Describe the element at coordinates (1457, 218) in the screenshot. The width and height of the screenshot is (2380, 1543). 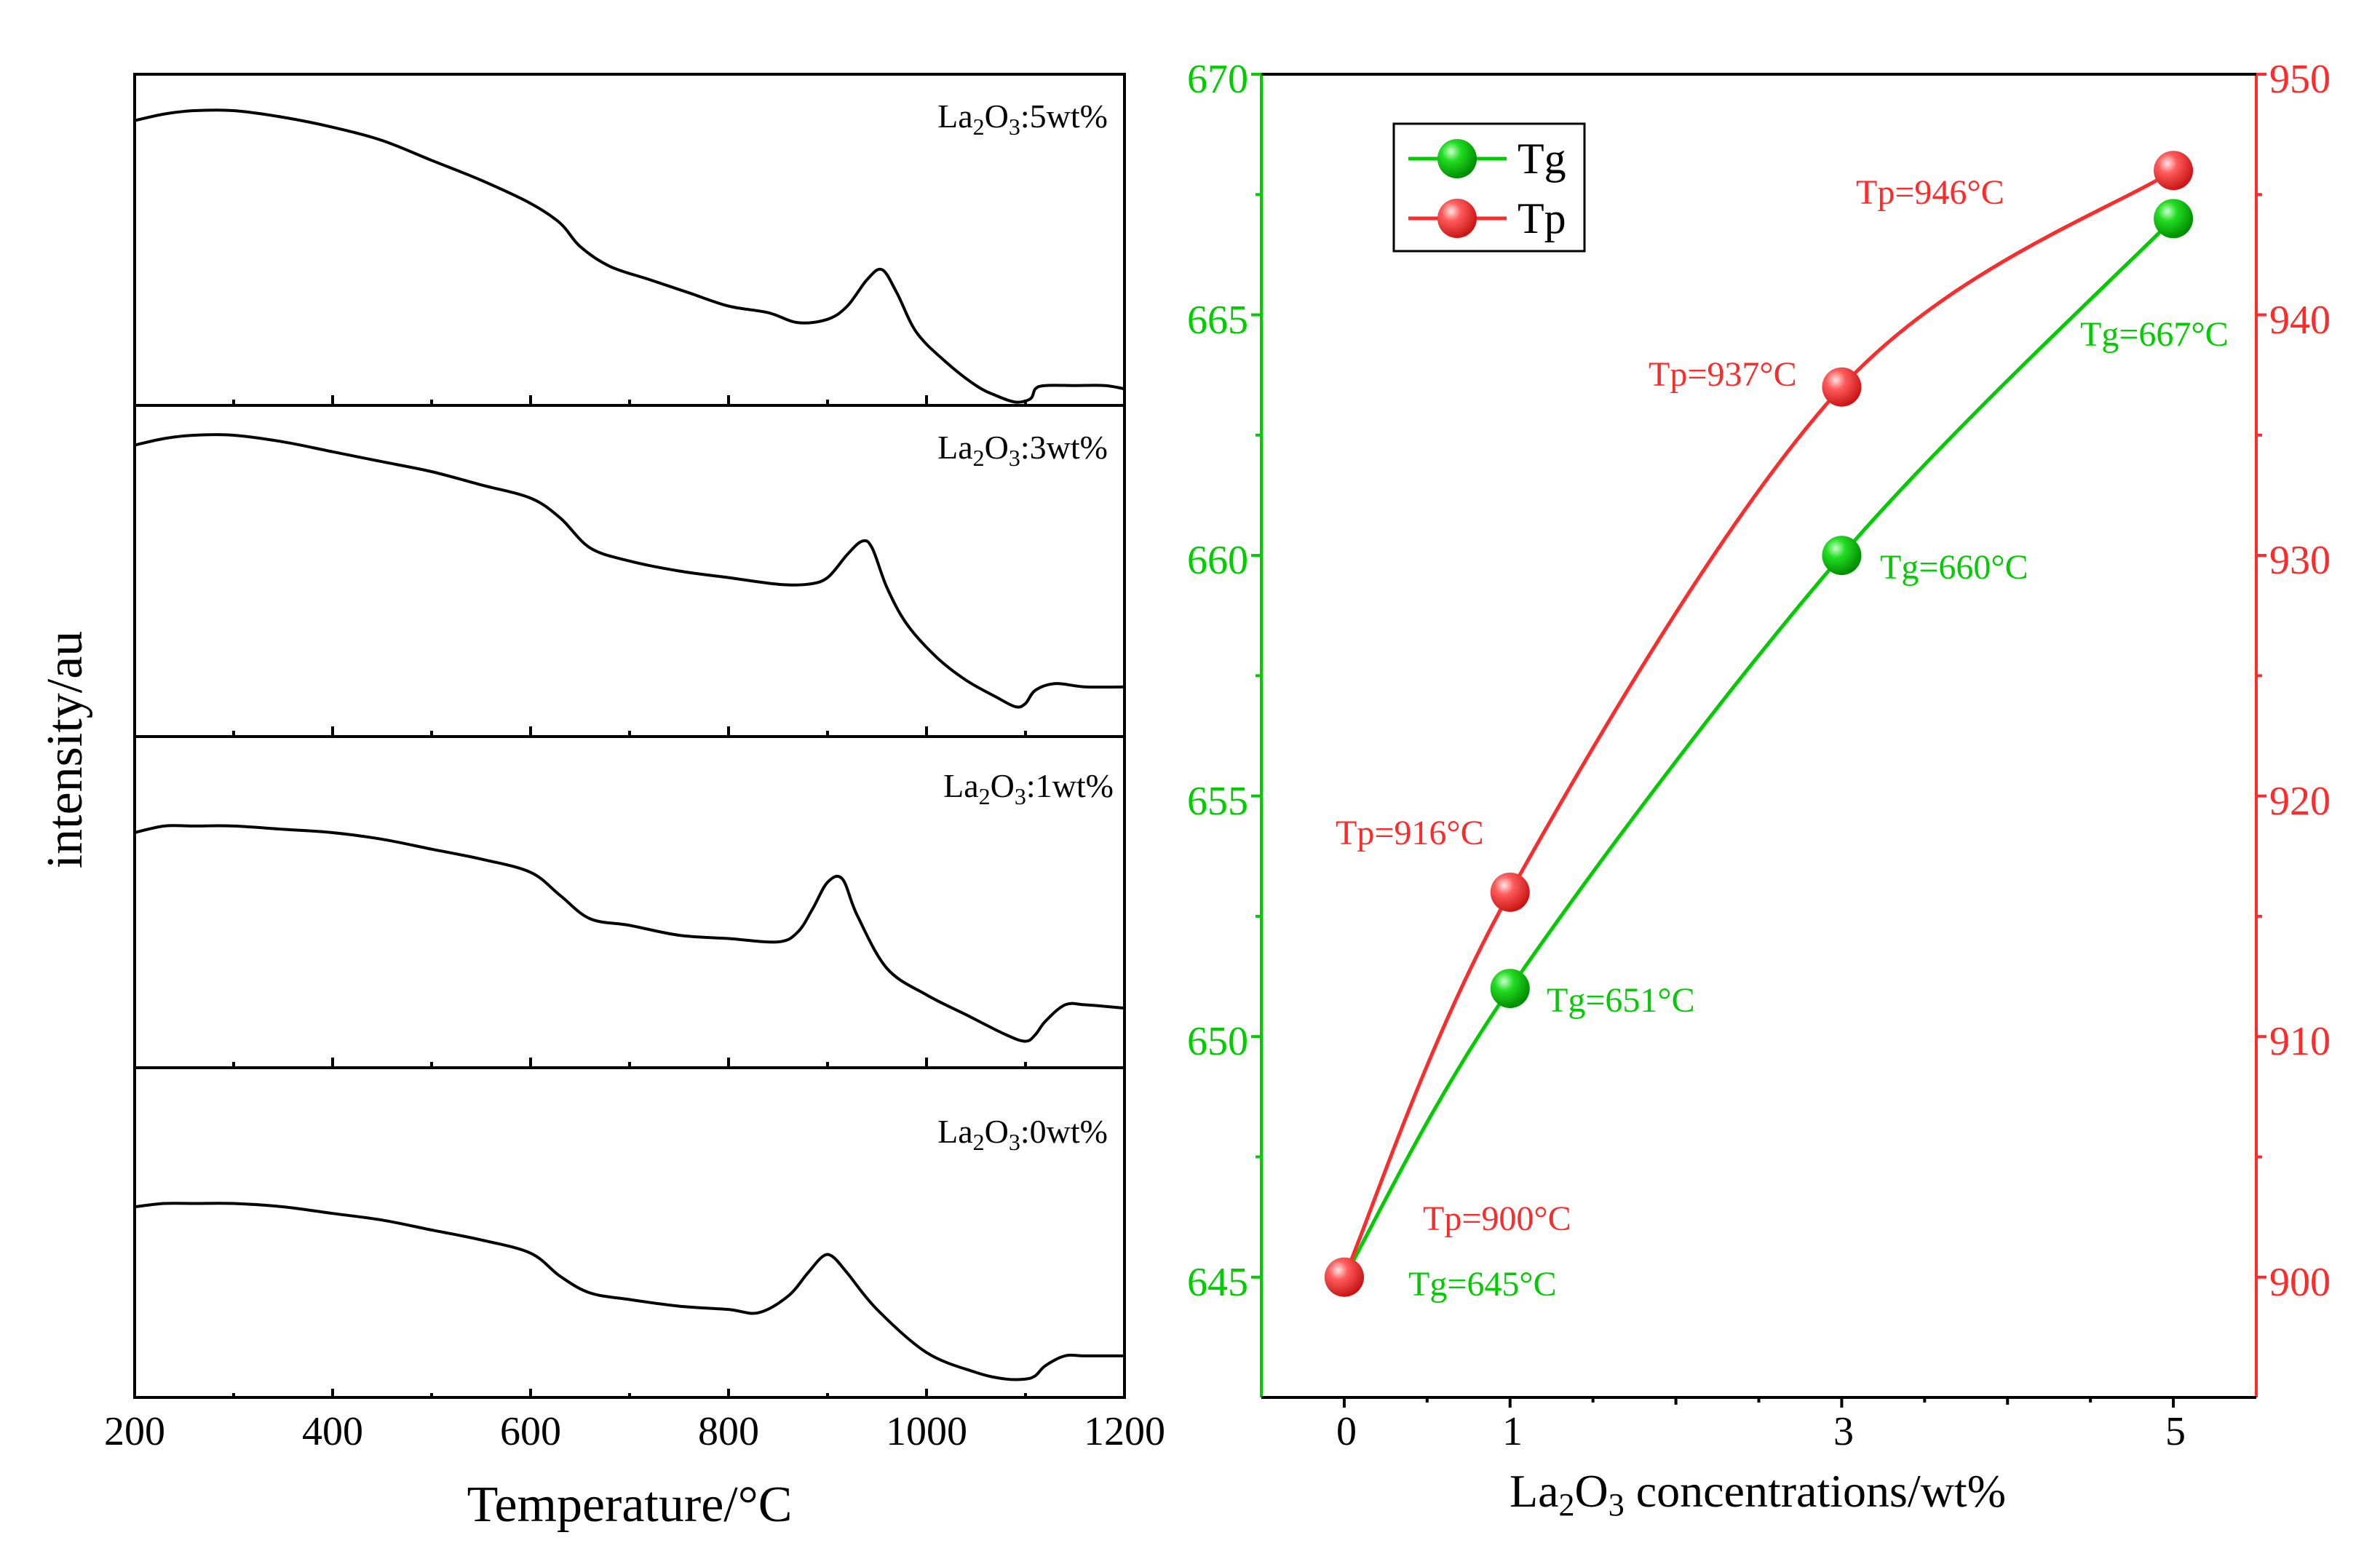
I see `legend-tp-marker` at that location.